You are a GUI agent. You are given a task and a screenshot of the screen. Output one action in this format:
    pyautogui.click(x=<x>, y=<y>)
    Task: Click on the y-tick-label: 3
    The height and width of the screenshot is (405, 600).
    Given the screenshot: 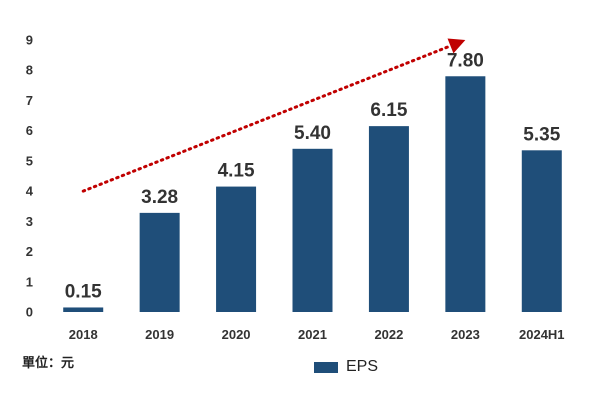 What is the action you would take?
    pyautogui.click(x=29, y=221)
    